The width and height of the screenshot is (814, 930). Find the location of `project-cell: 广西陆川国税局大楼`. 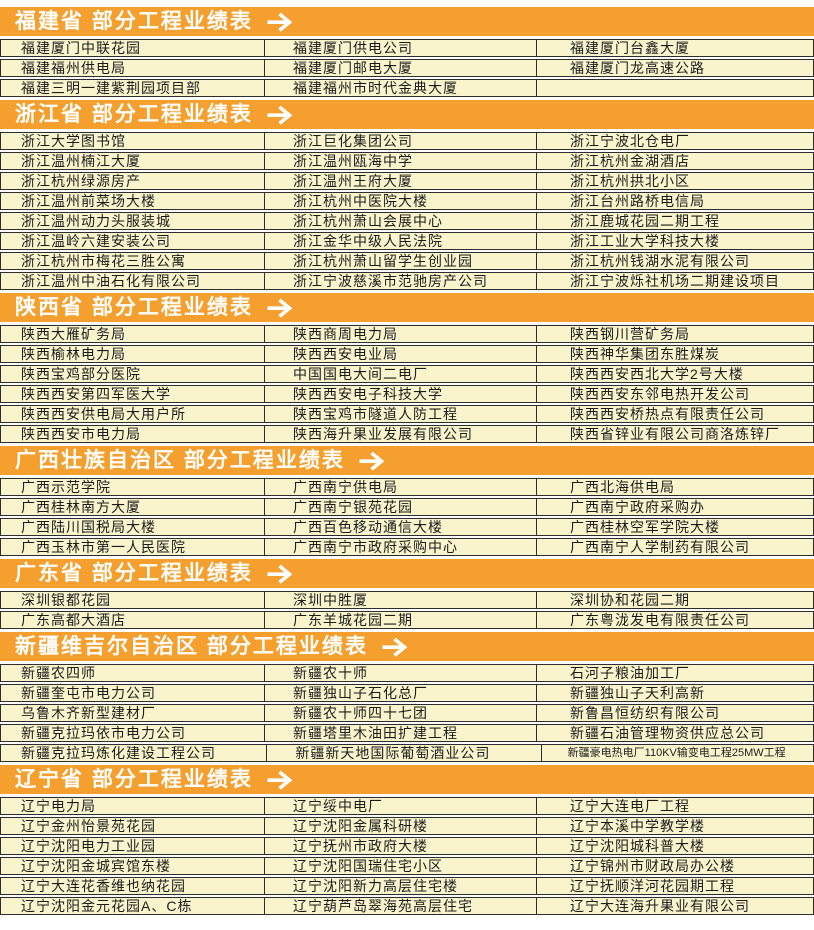

project-cell: 广西陆川国税局大楼 is located at coordinates (88, 527).